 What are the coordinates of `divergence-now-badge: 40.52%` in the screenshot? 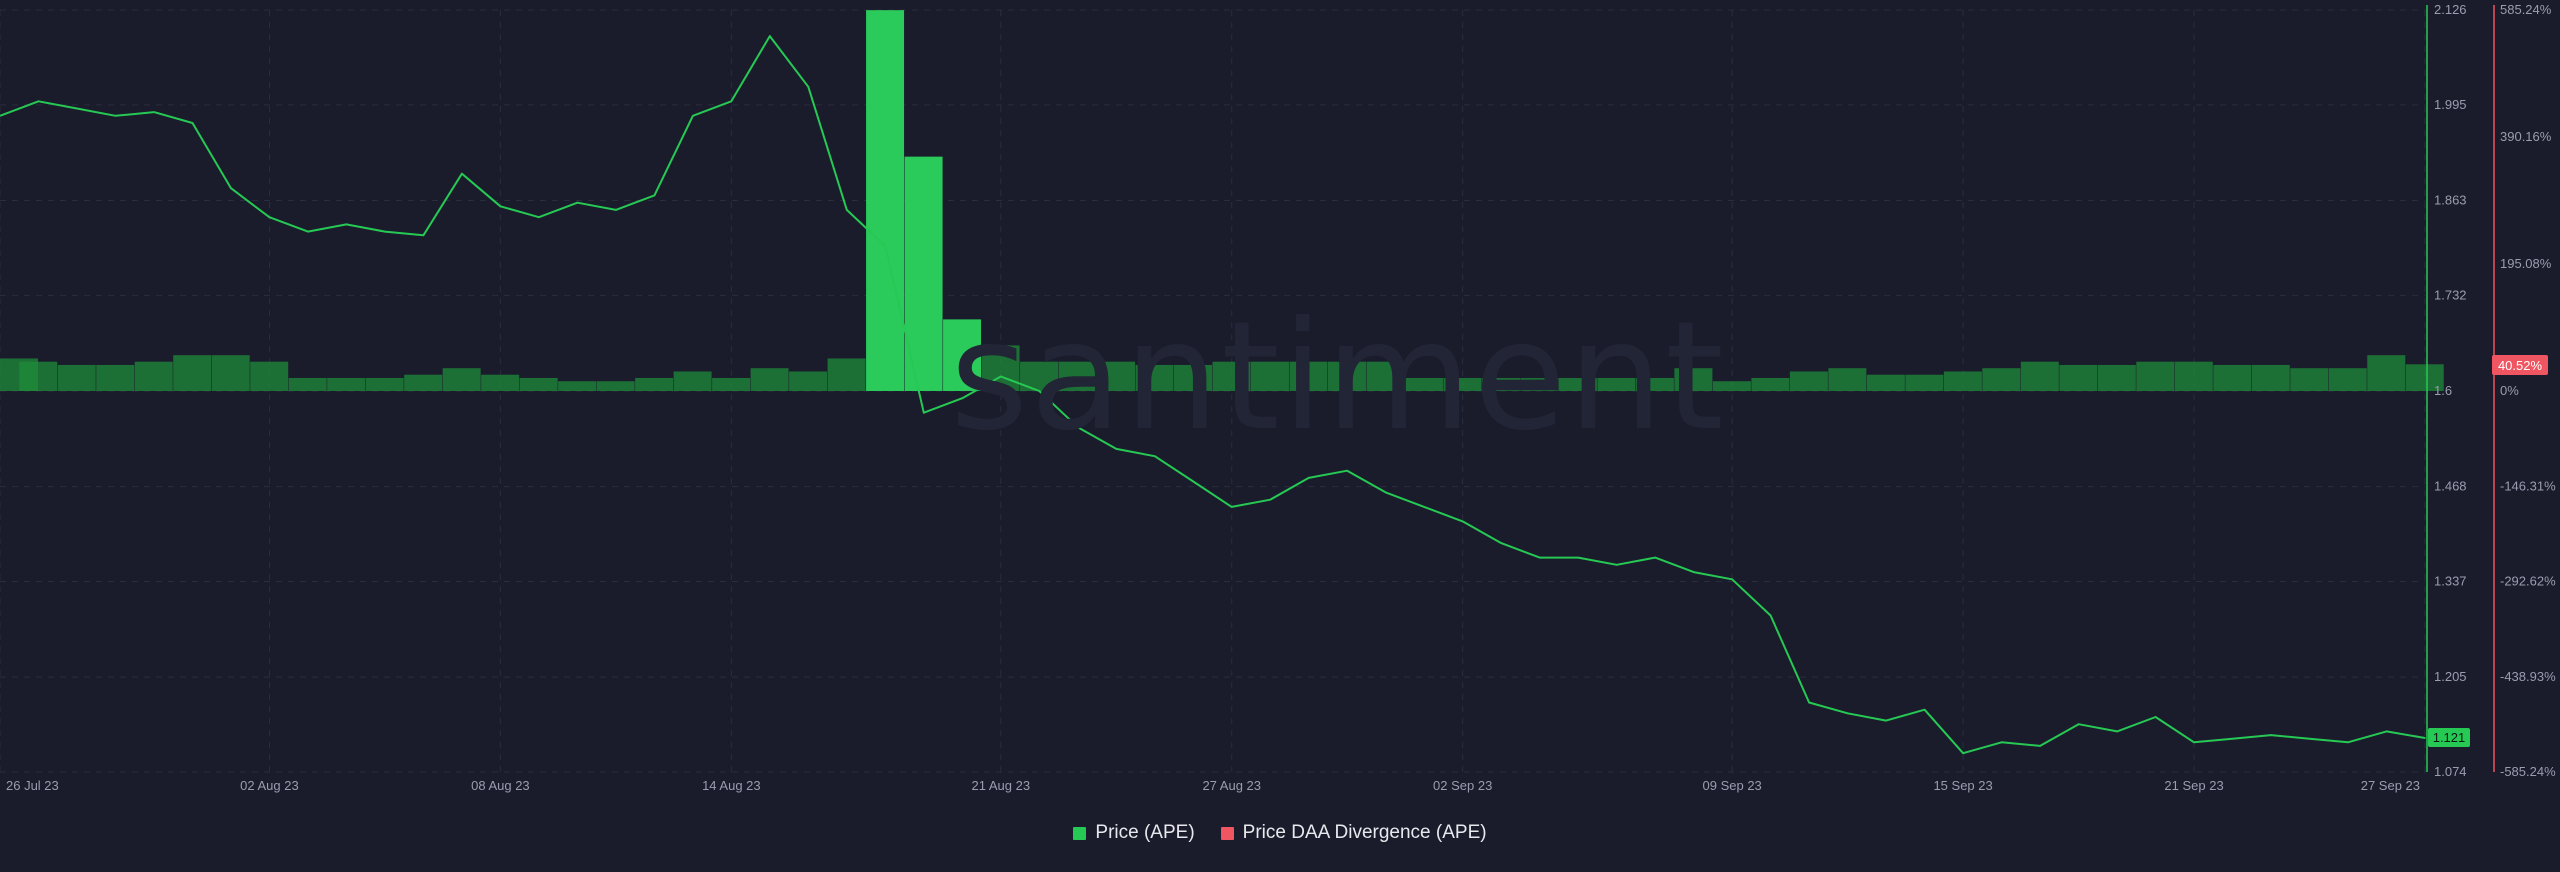 It's located at (2520, 365).